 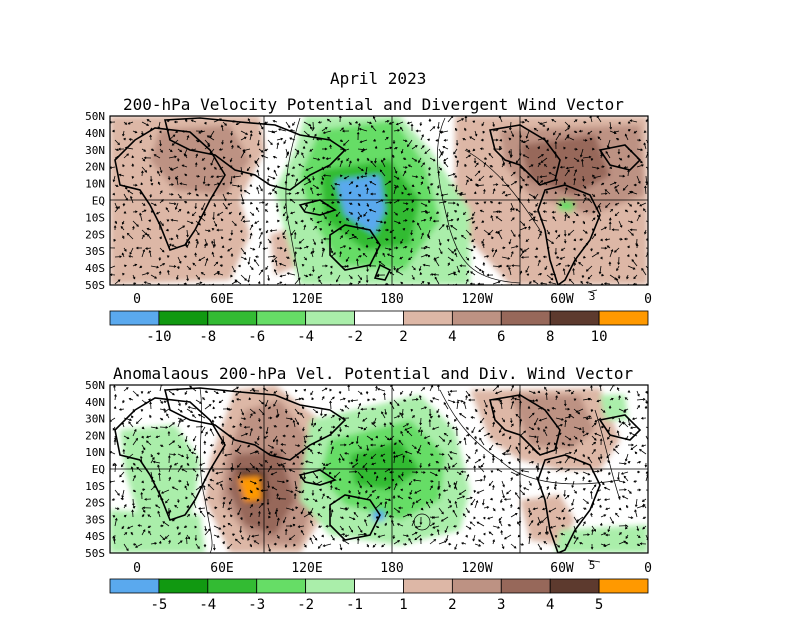 I want to click on panel1-lat-label: 40N, so click(x=95, y=133).